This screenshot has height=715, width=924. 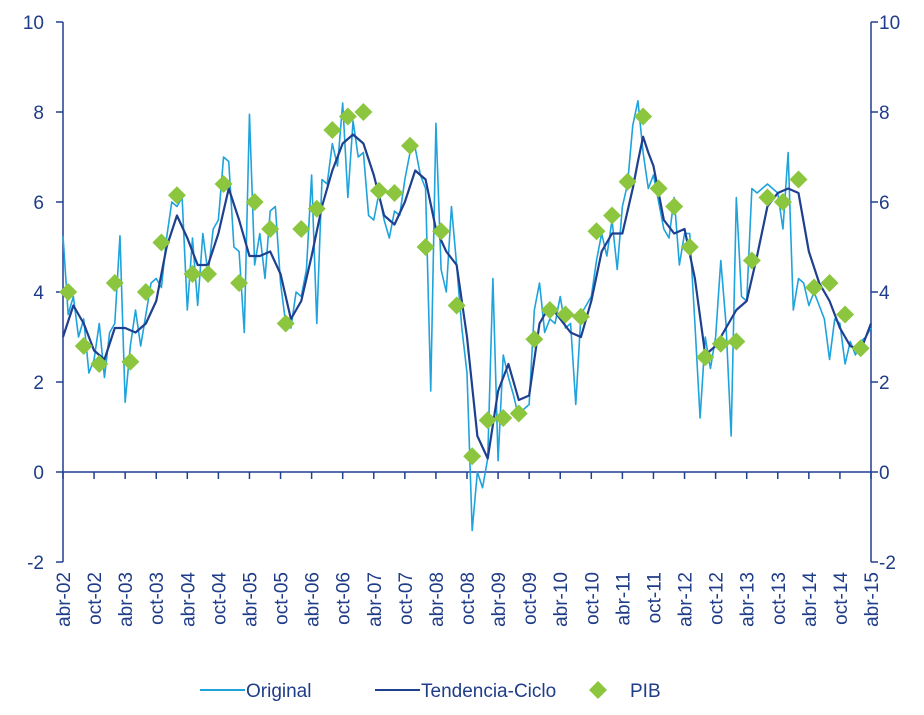 What do you see at coordinates (375, 599) in the screenshot?
I see `x-tick-label: abr-07` at bounding box center [375, 599].